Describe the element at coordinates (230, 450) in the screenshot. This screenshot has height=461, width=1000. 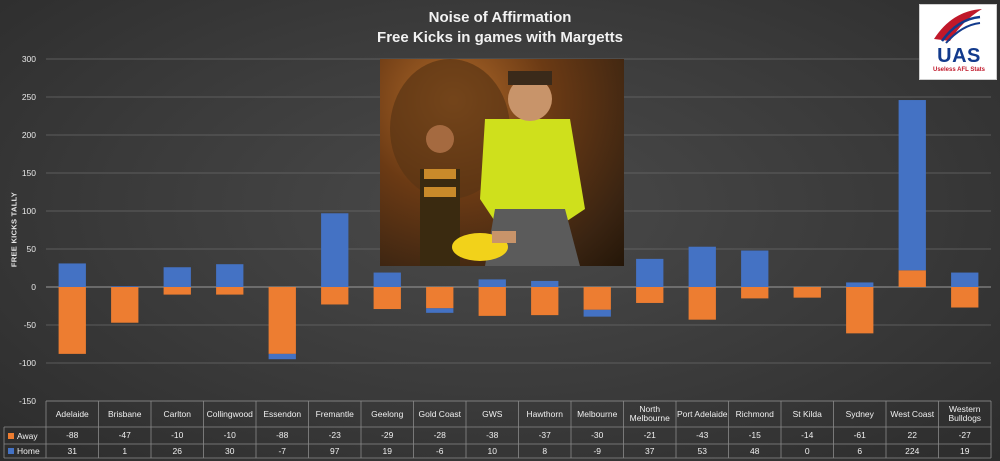
I see `home-value: 30` at that location.